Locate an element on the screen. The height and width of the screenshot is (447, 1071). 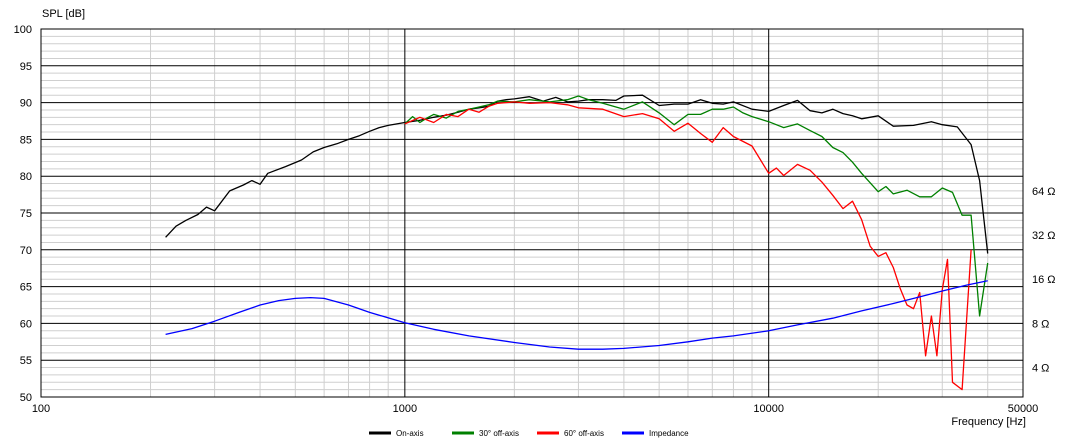
y-tick-label: 60 is located at coordinates (26, 324).